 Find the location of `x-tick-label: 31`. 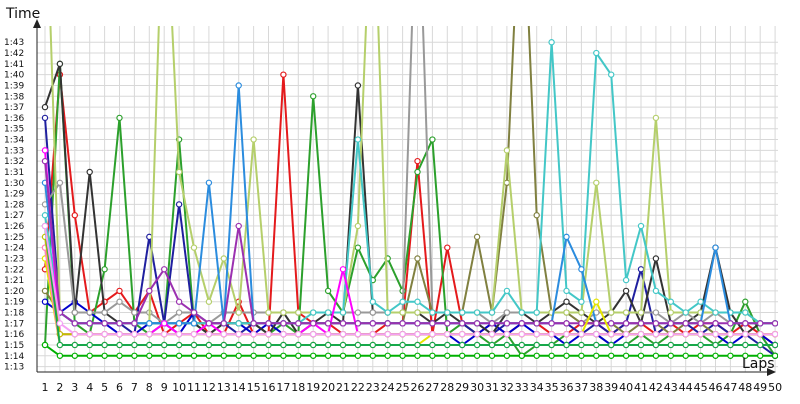

x-tick-label: 31 is located at coordinates (492, 387).